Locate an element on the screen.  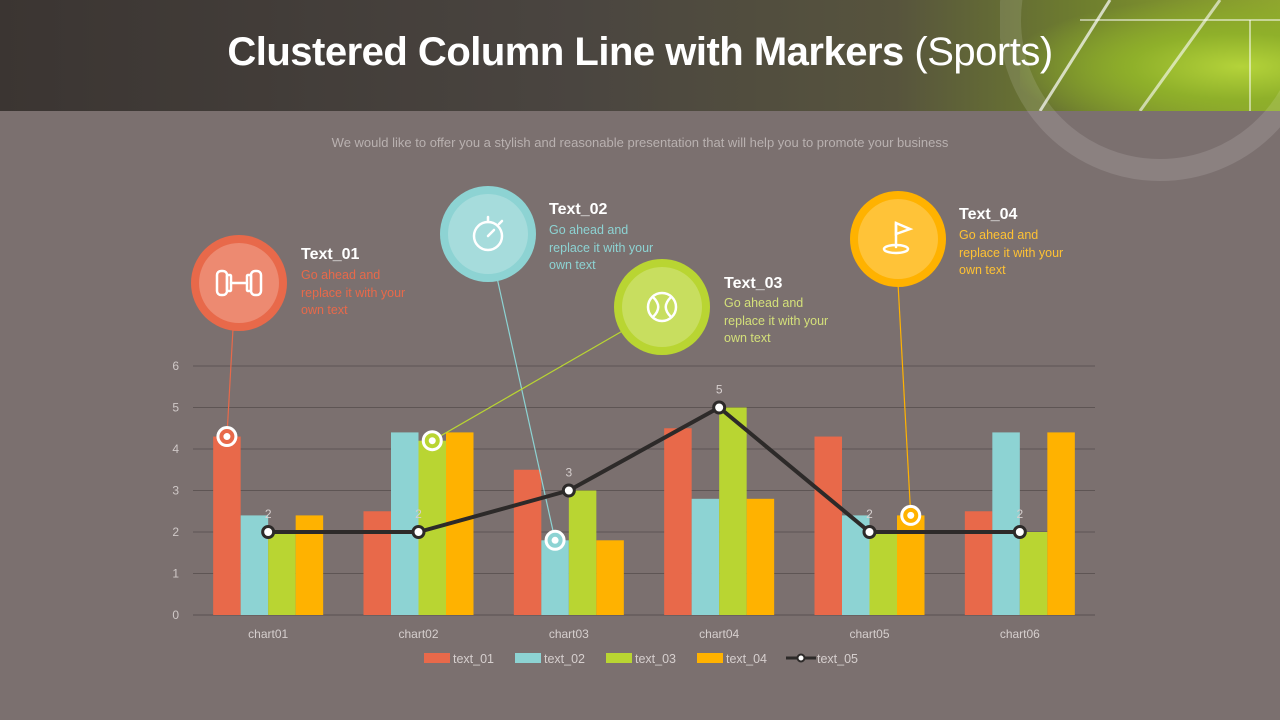
golf-hole is located at coordinates (896, 249).